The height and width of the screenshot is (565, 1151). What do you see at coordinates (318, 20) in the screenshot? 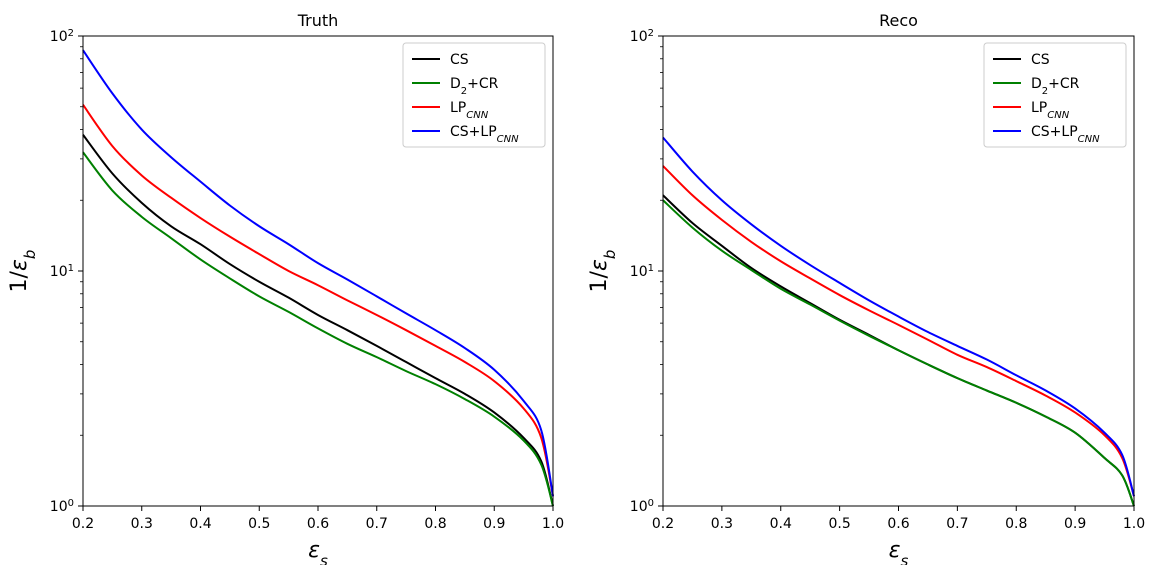
I see `chart-title: Truth` at bounding box center [318, 20].